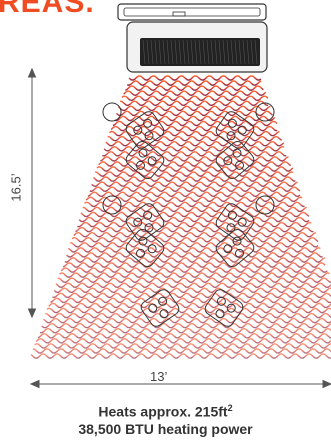 This screenshot has height=448, width=331. What do you see at coordinates (165, 429) in the screenshot?
I see `btu-caption: 38,500 BTU heating power` at bounding box center [165, 429].